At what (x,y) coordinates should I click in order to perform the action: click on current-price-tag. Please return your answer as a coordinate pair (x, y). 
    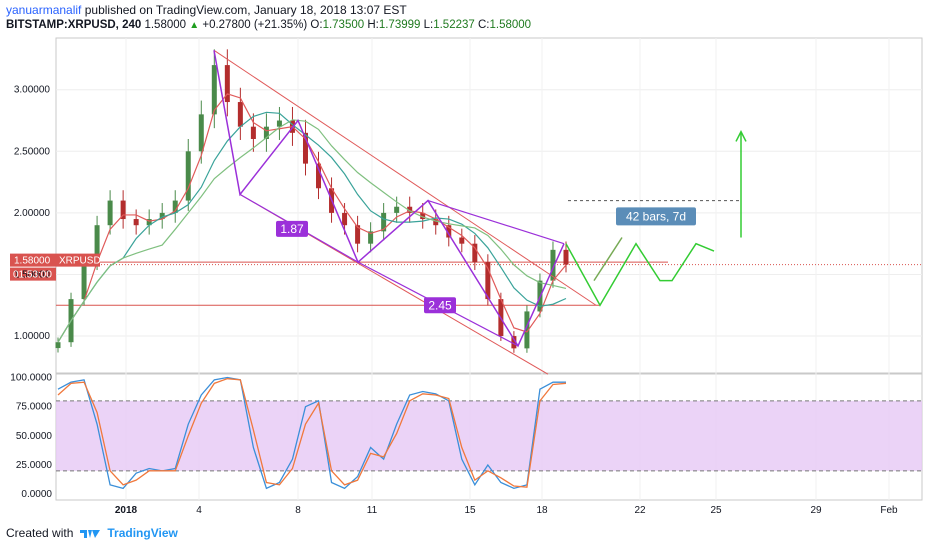
    Looking at the image, I should click on (33, 260).